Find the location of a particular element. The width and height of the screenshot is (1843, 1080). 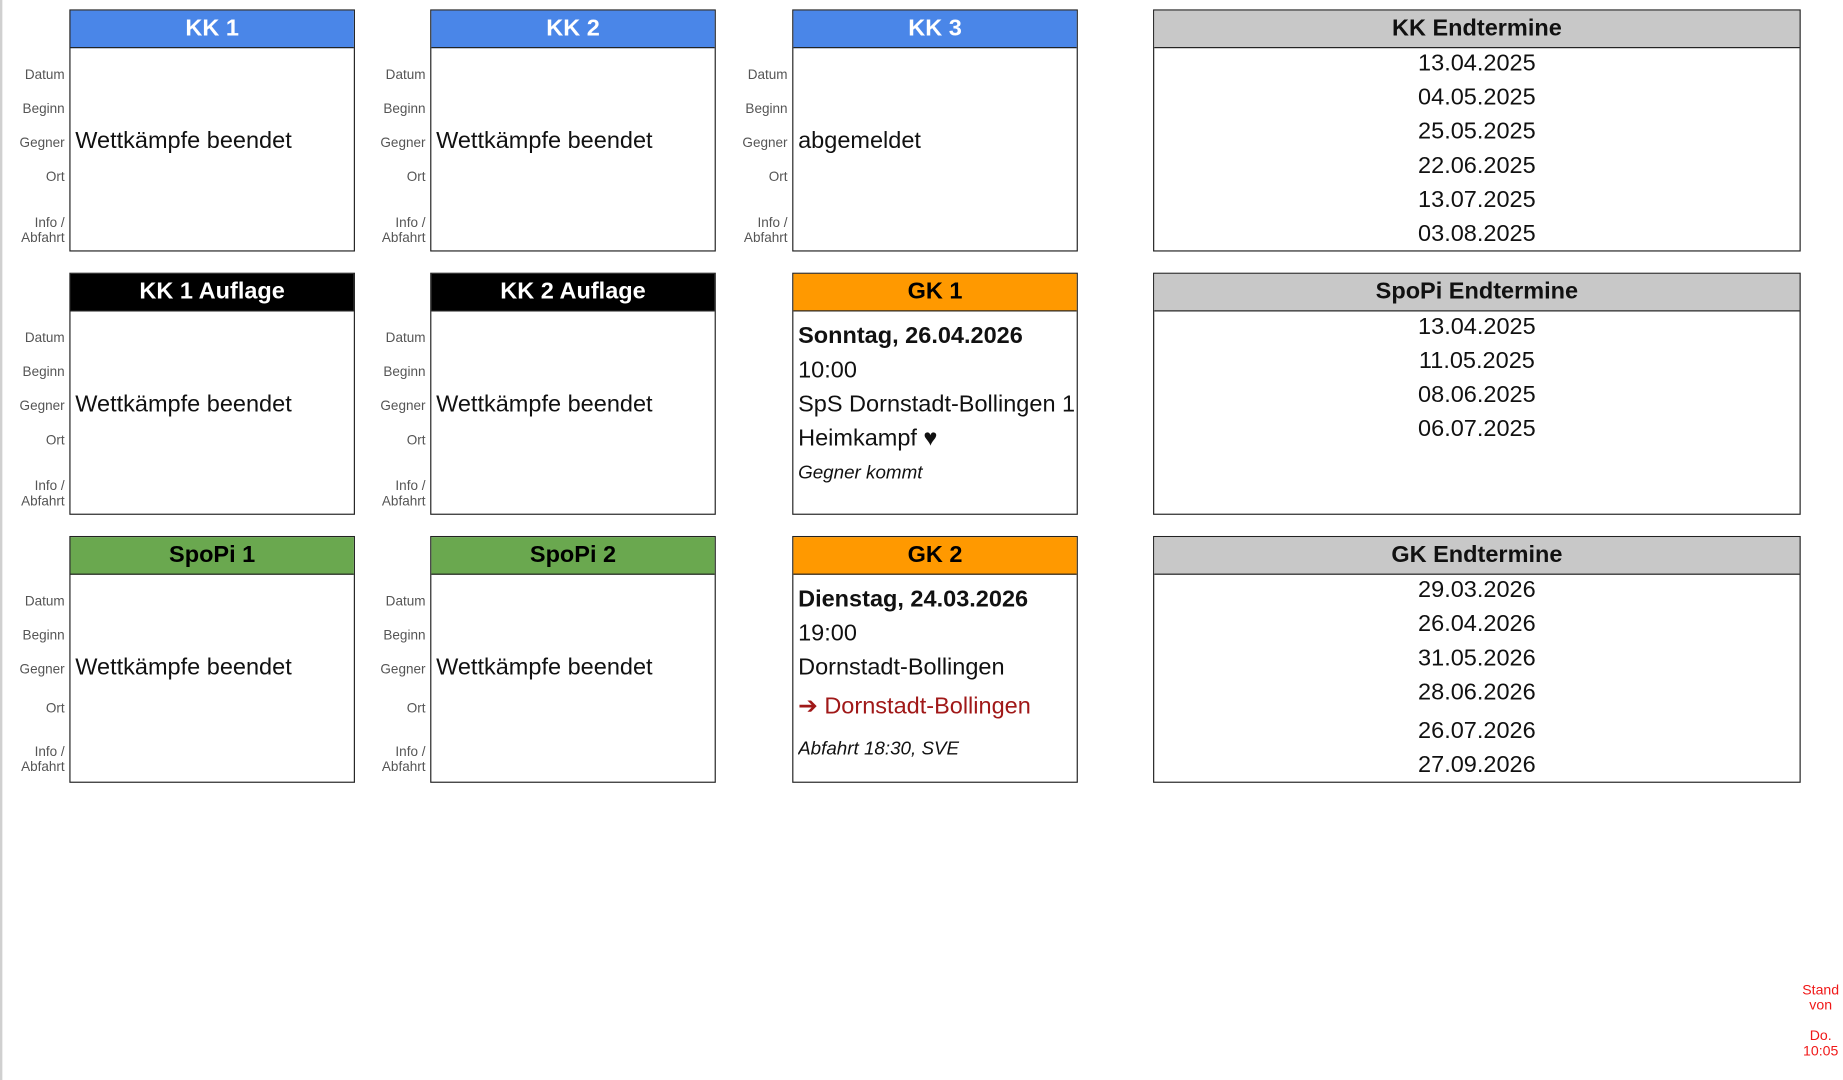

end-date-item: 22.06.2025 is located at coordinates (1477, 165).